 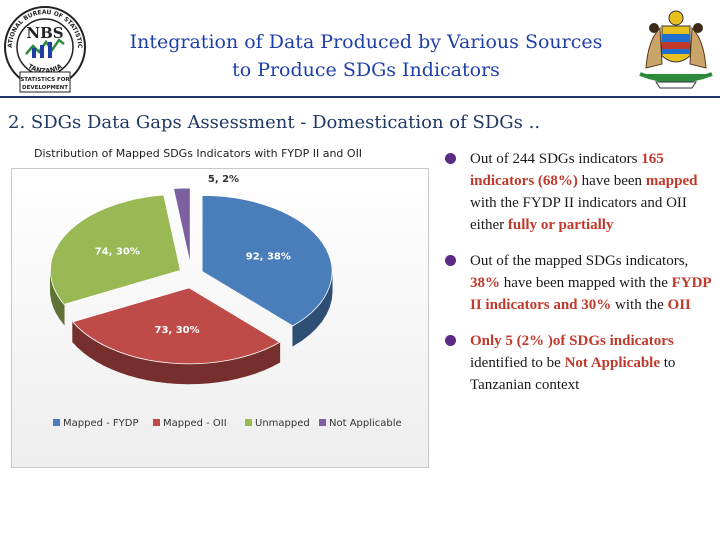 What do you see at coordinates (223, 179) in the screenshot?
I see `pie-data-label: 5, 2%` at bounding box center [223, 179].